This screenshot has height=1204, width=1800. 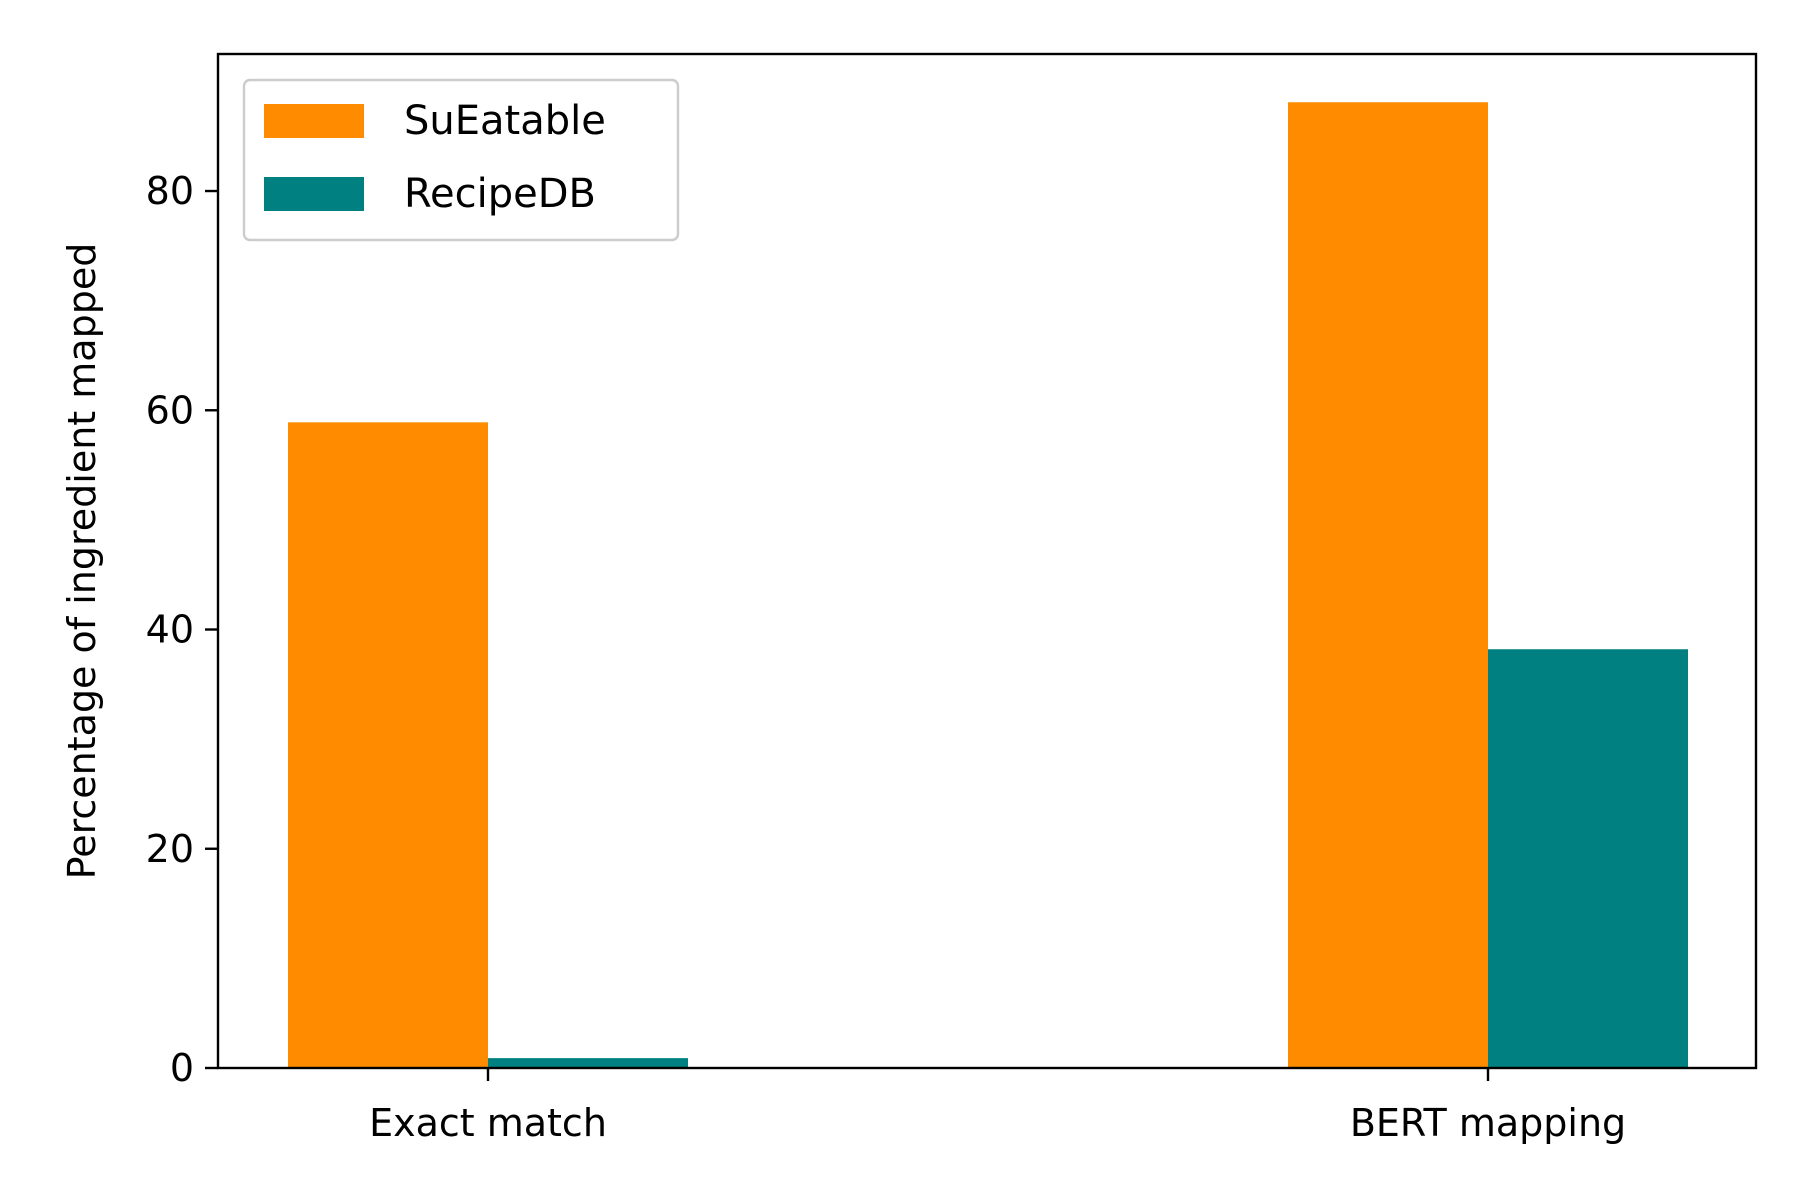 What do you see at coordinates (314, 194) in the screenshot?
I see `legend-swatch-recipedb` at bounding box center [314, 194].